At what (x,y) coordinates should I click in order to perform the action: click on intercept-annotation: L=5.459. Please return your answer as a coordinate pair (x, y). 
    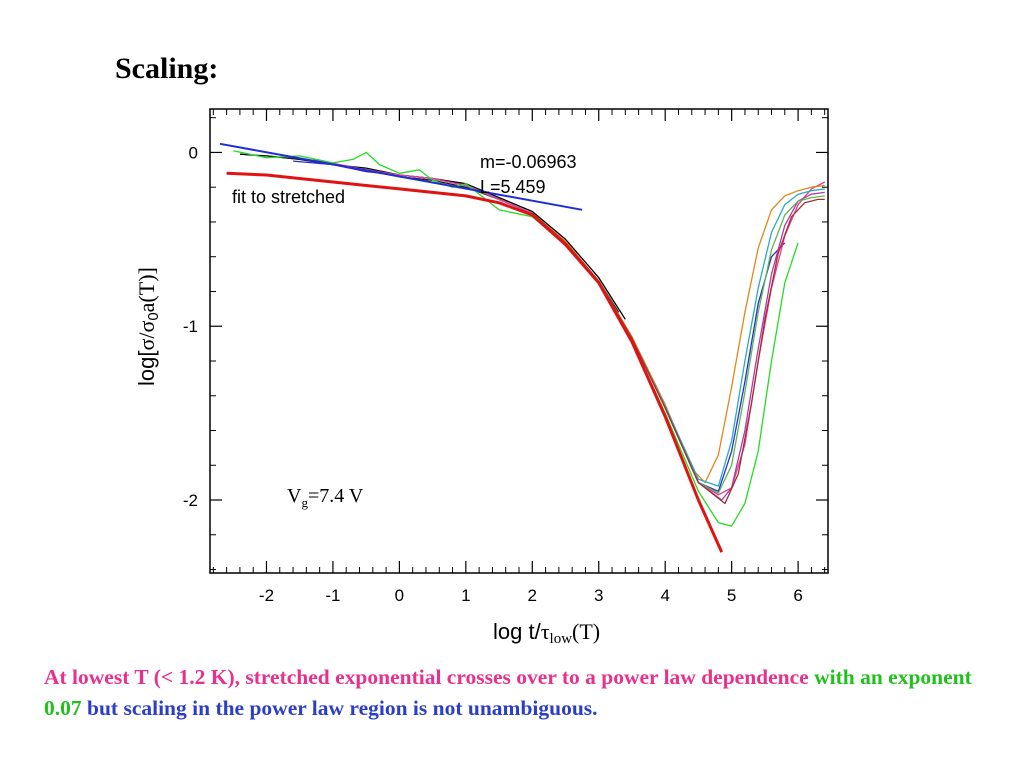
    Looking at the image, I should click on (513, 187).